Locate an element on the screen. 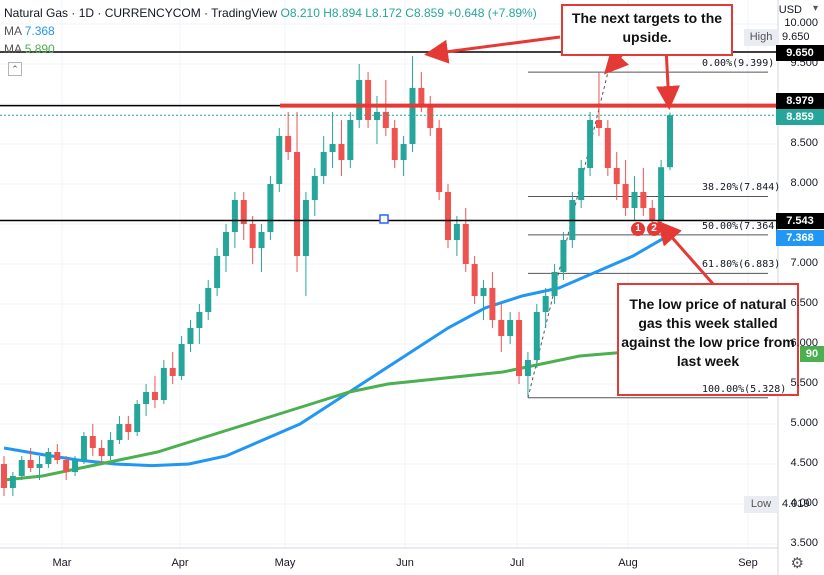 This screenshot has width=824, height=575. fib-label: 50.00%(7.364) is located at coordinates (741, 226).